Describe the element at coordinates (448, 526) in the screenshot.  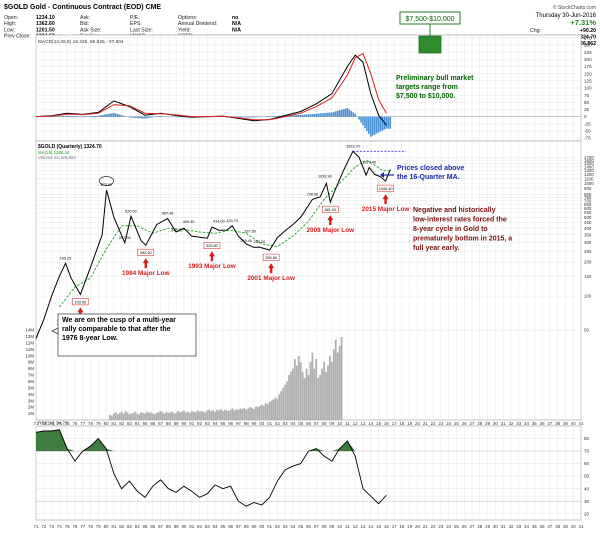
I see `x-tick-label-bottom: 24` at that location.